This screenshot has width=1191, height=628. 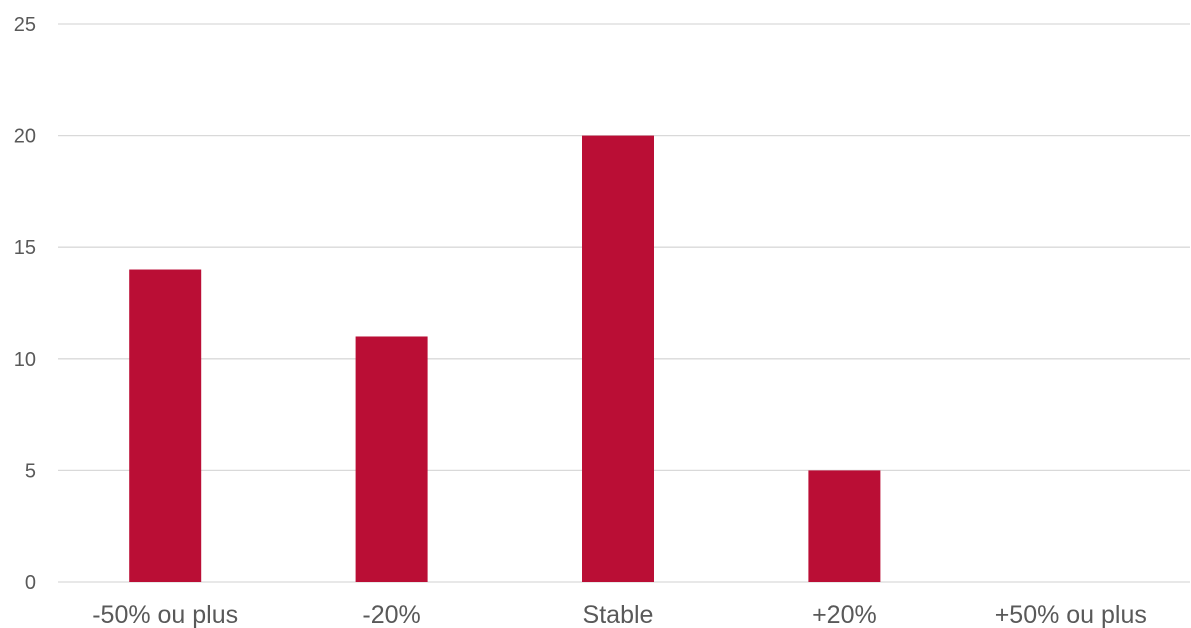 What do you see at coordinates (25, 360) in the screenshot?
I see `y-tick-label-10: 10` at bounding box center [25, 360].